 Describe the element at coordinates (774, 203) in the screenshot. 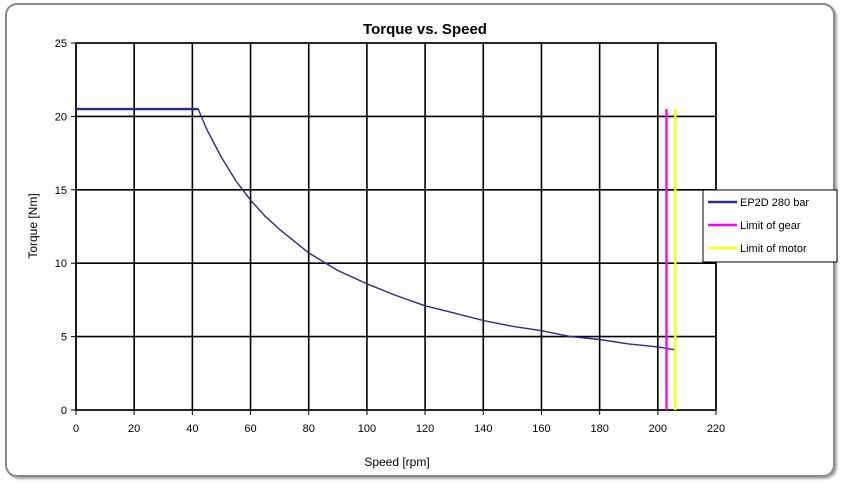

I see `legend-label-1: EP2D 280 bar` at that location.